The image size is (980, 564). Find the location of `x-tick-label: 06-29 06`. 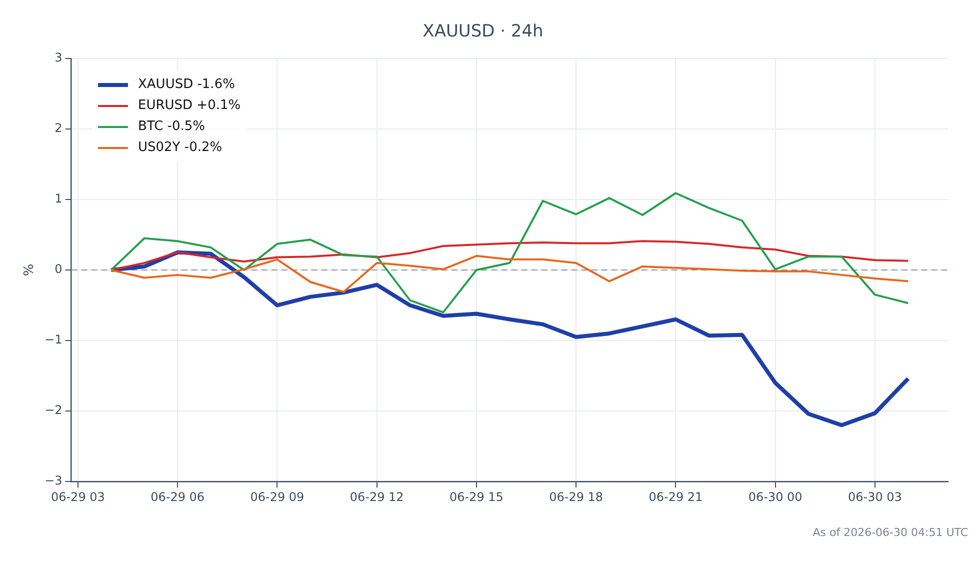

x-tick-label: 06-29 06 is located at coordinates (177, 497).